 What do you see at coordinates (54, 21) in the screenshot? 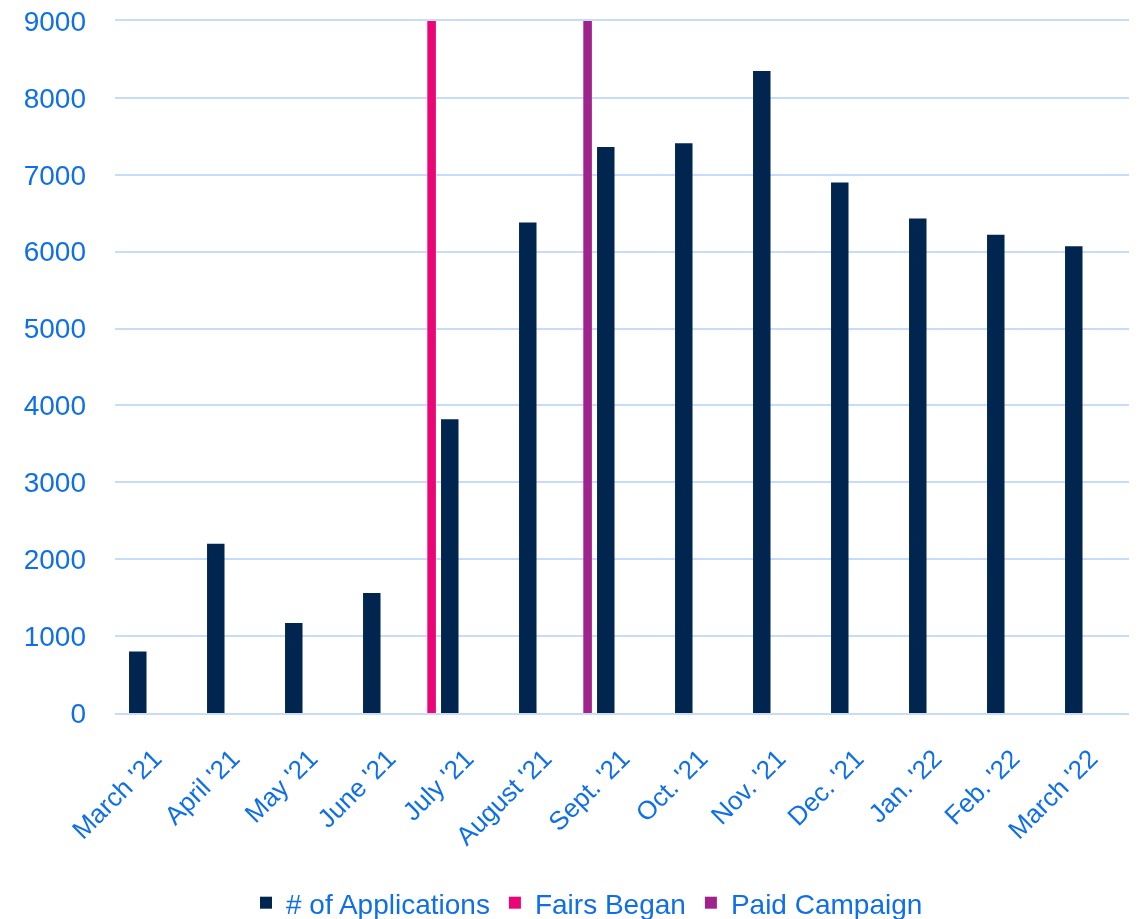
I see `y-tick-label: 9000` at bounding box center [54, 21].